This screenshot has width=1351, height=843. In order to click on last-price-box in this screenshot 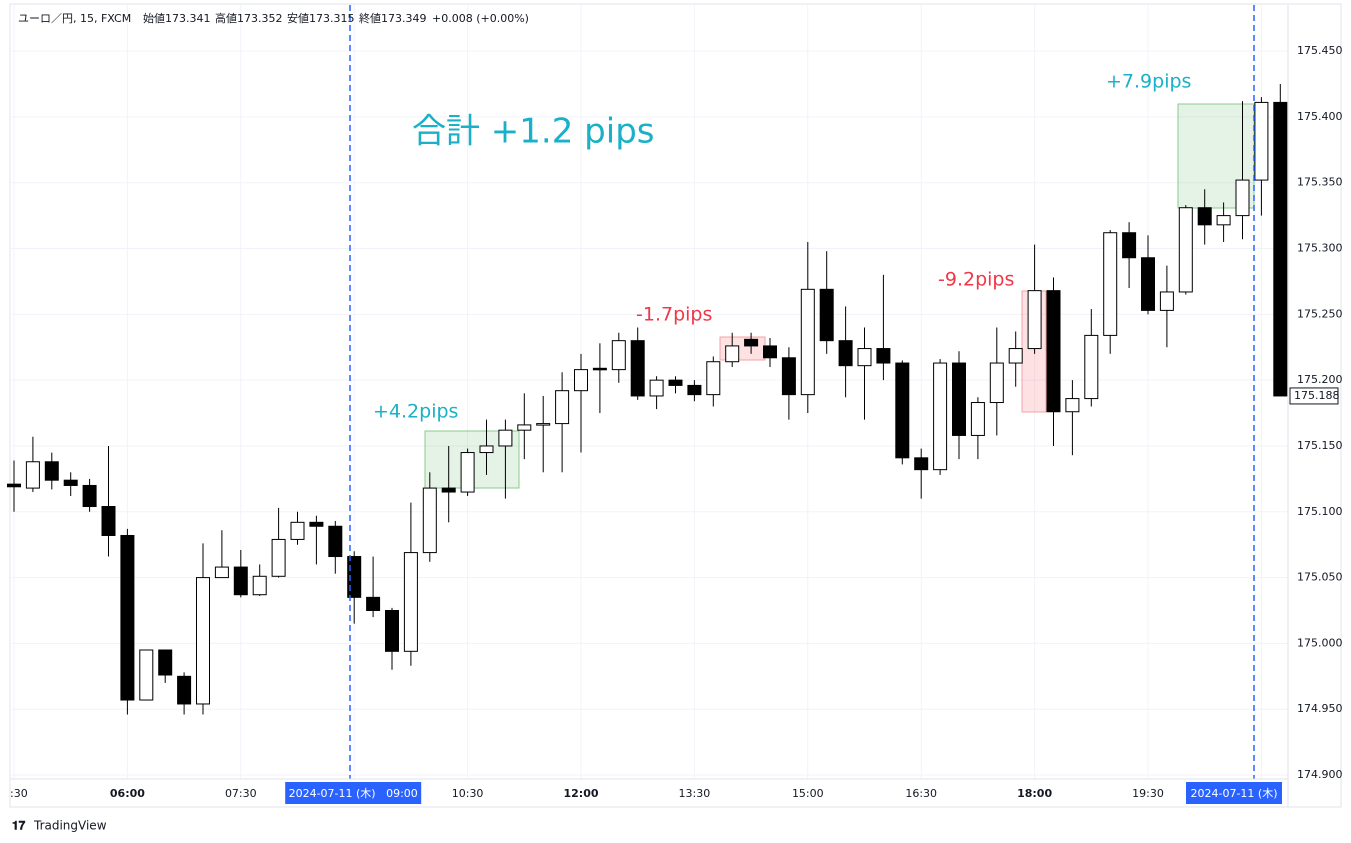, I will do `click(1314, 396)`.